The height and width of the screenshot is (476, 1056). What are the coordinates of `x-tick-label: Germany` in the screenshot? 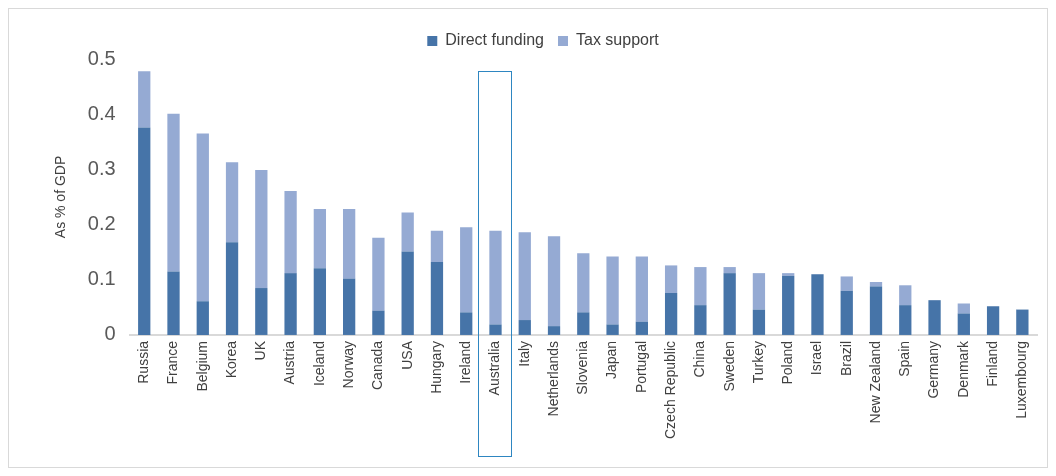 It's located at (933, 369).